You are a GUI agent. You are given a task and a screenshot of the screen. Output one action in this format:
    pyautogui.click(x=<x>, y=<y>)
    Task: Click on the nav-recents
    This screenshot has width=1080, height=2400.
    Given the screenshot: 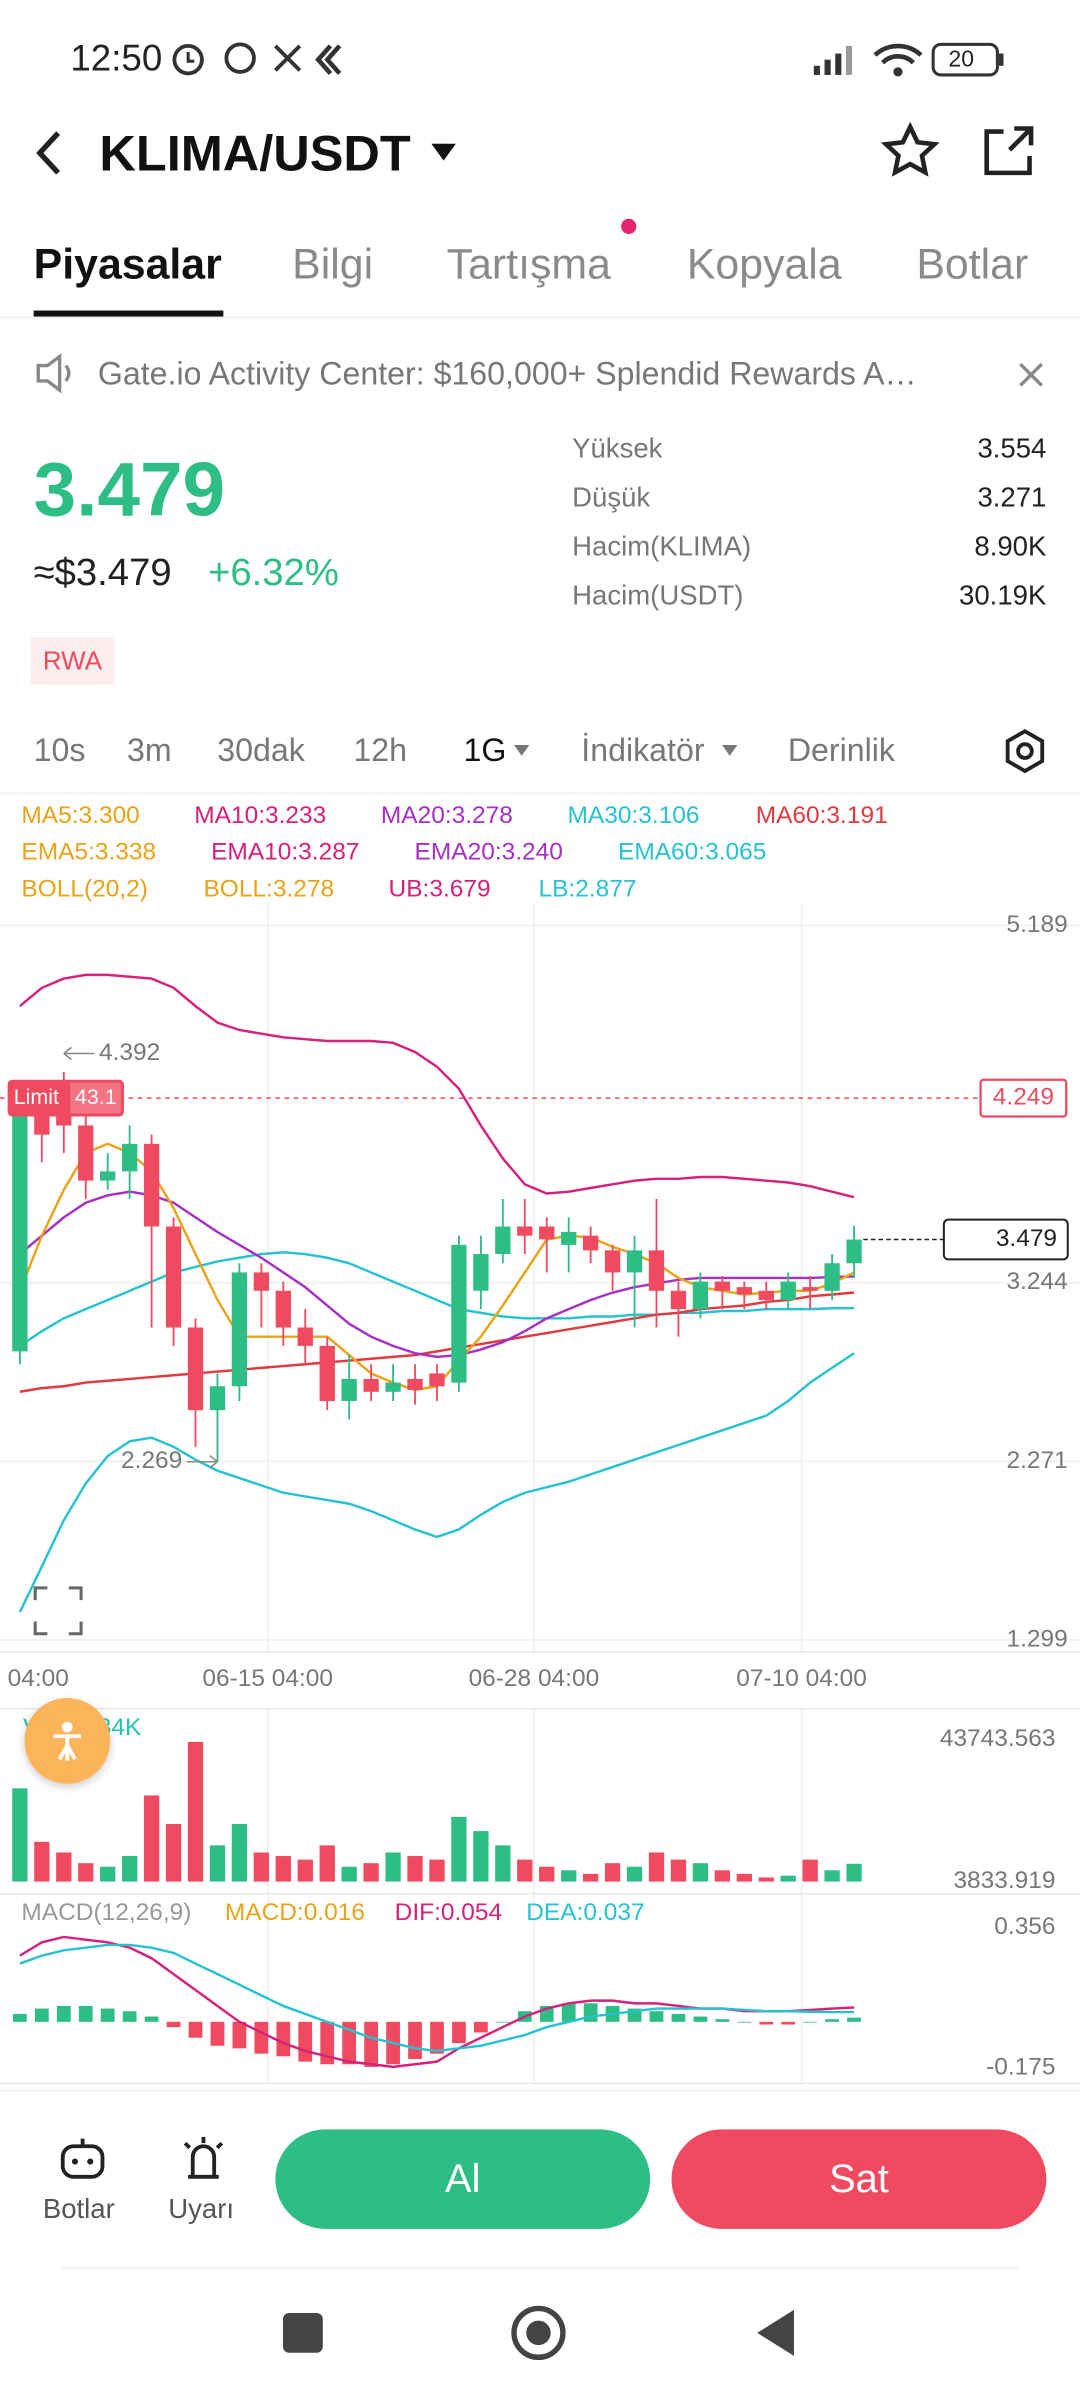 What is the action you would take?
    pyautogui.click(x=303, y=2332)
    